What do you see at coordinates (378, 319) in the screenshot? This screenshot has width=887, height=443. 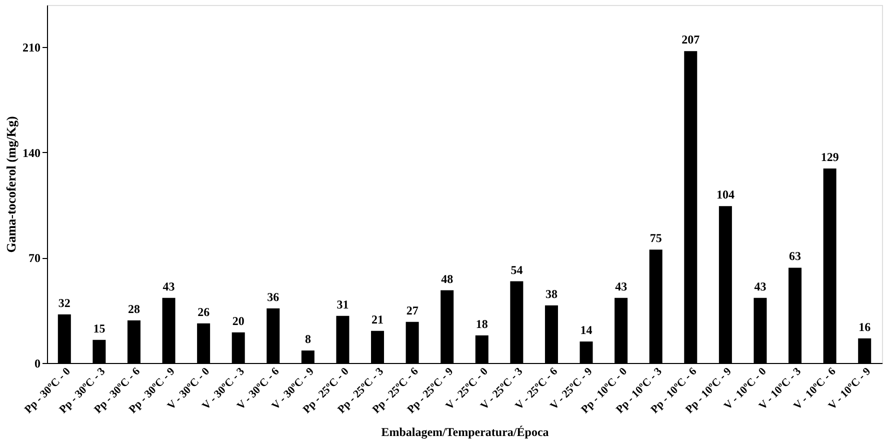 I see `data-label: 21` at bounding box center [378, 319].